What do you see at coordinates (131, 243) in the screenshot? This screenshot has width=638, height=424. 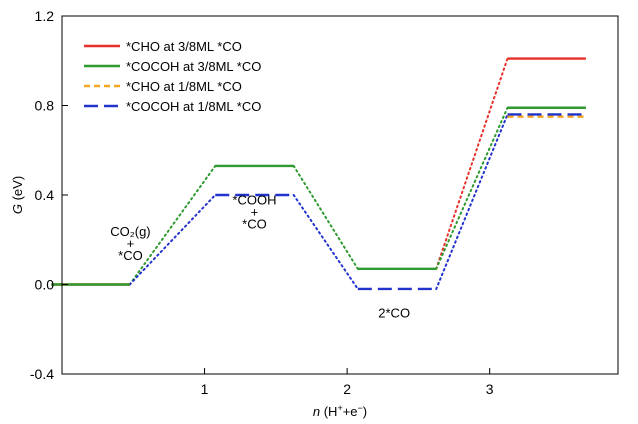 I see `annotation-co2-line-1: +` at bounding box center [131, 243].